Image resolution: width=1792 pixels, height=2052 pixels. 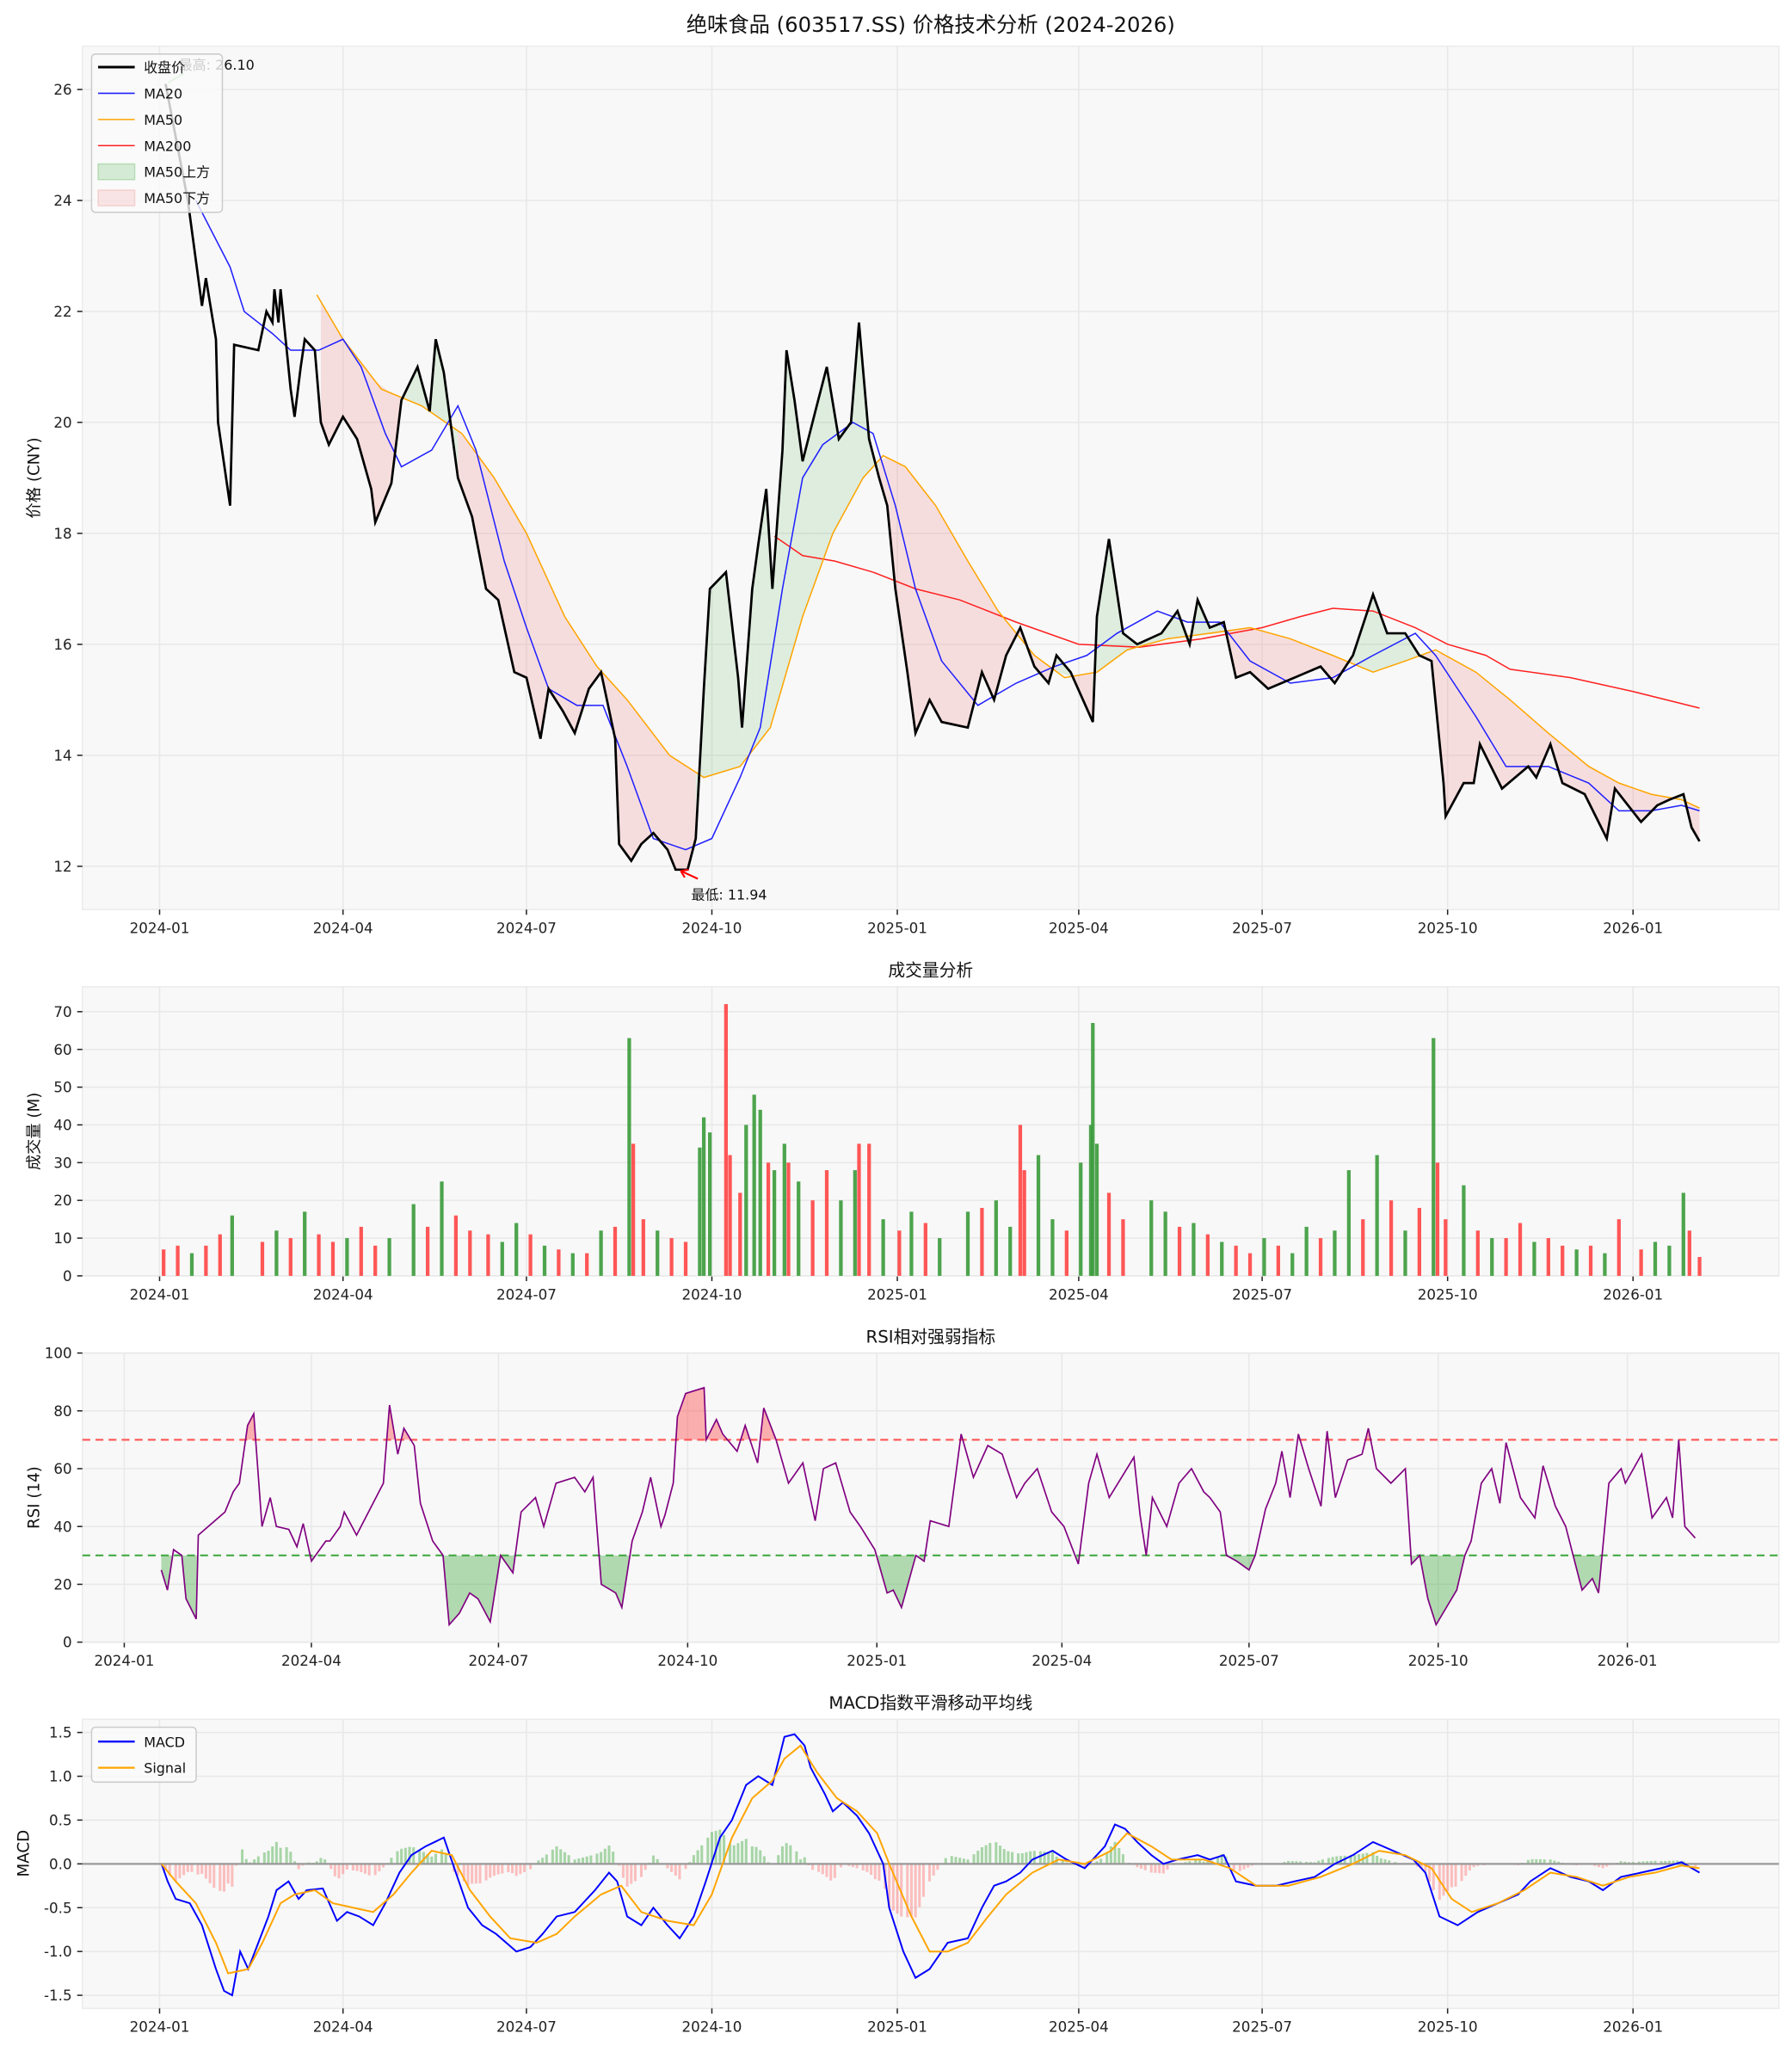 I want to click on x-tick-label: 2025-07, so click(x=1249, y=1660).